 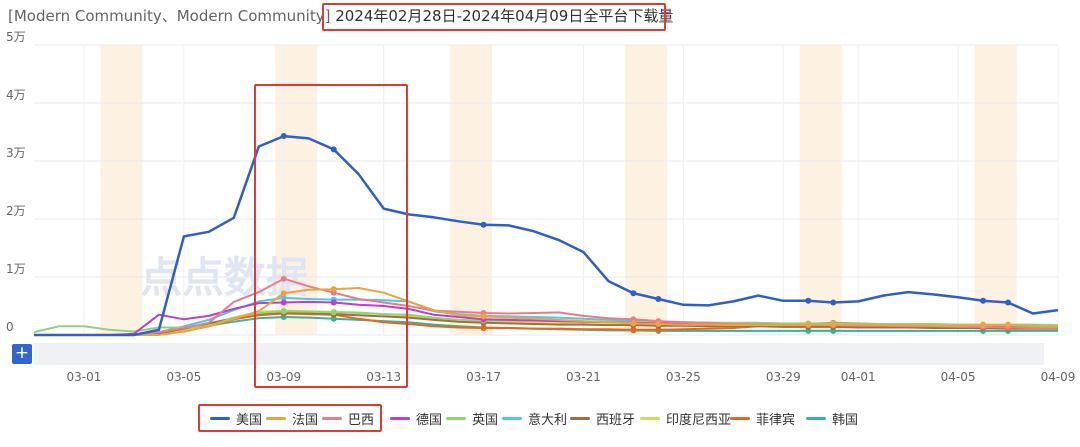 I want to click on legend-item-1: 法国, so click(x=292, y=418).